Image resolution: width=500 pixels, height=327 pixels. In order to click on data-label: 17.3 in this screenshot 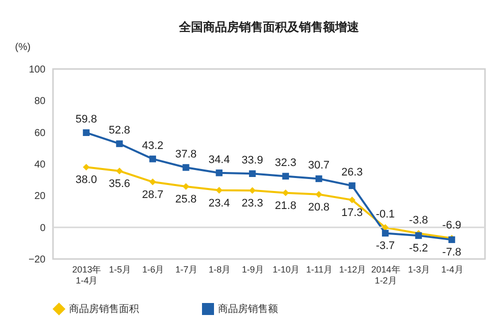, I will do `click(352, 212)`.